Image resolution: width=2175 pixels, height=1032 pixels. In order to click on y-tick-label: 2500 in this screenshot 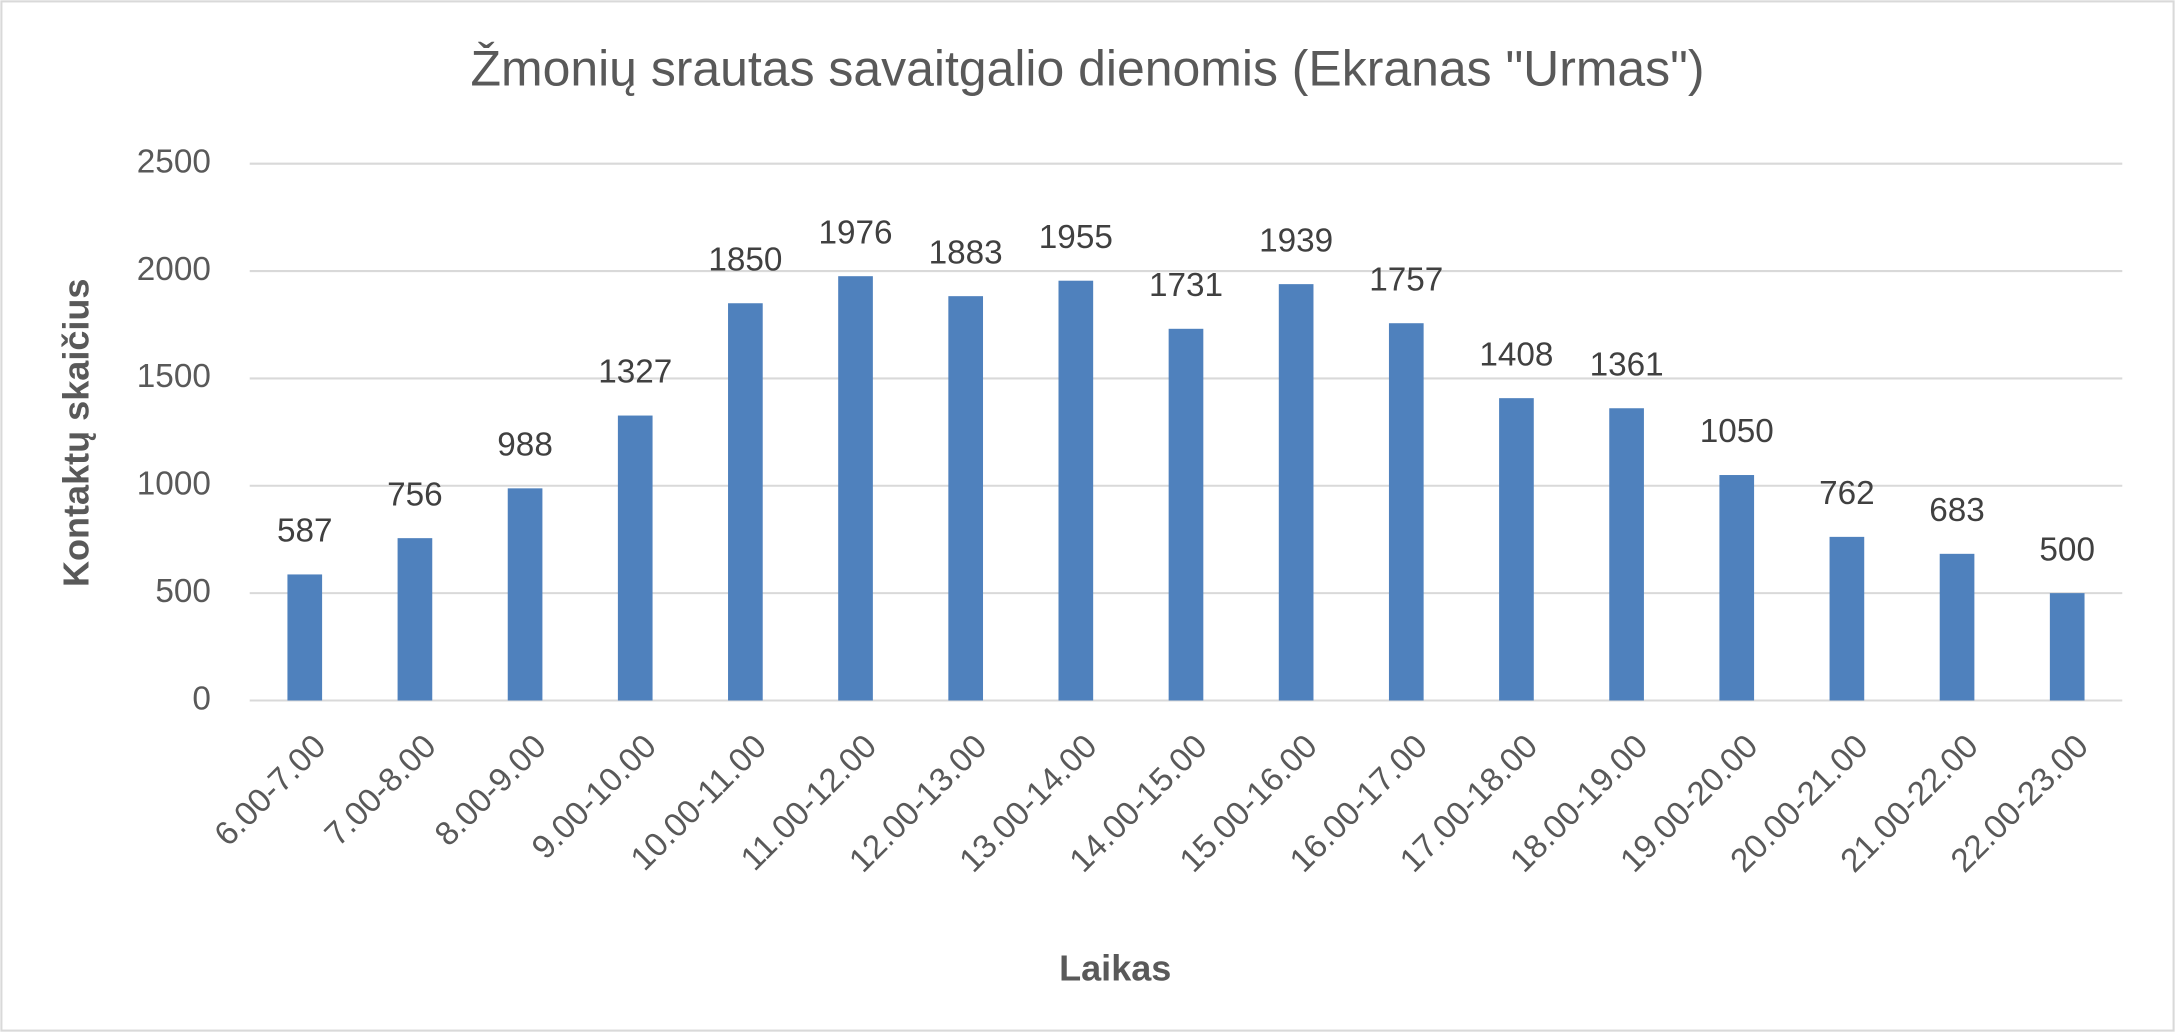, I will do `click(174, 161)`.